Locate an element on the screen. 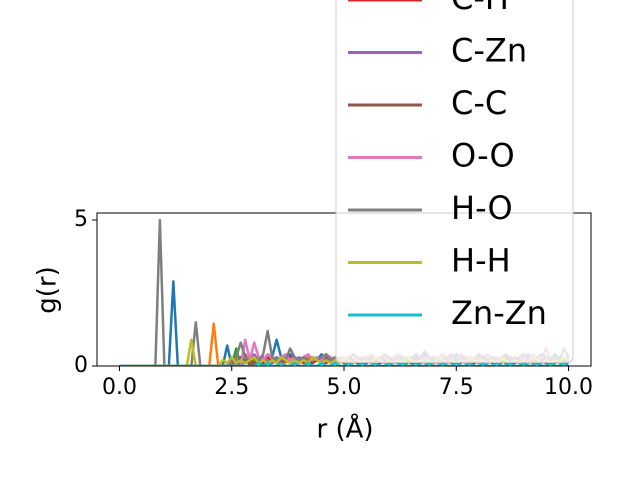  x-tick-label: 2.5 is located at coordinates (231, 387).